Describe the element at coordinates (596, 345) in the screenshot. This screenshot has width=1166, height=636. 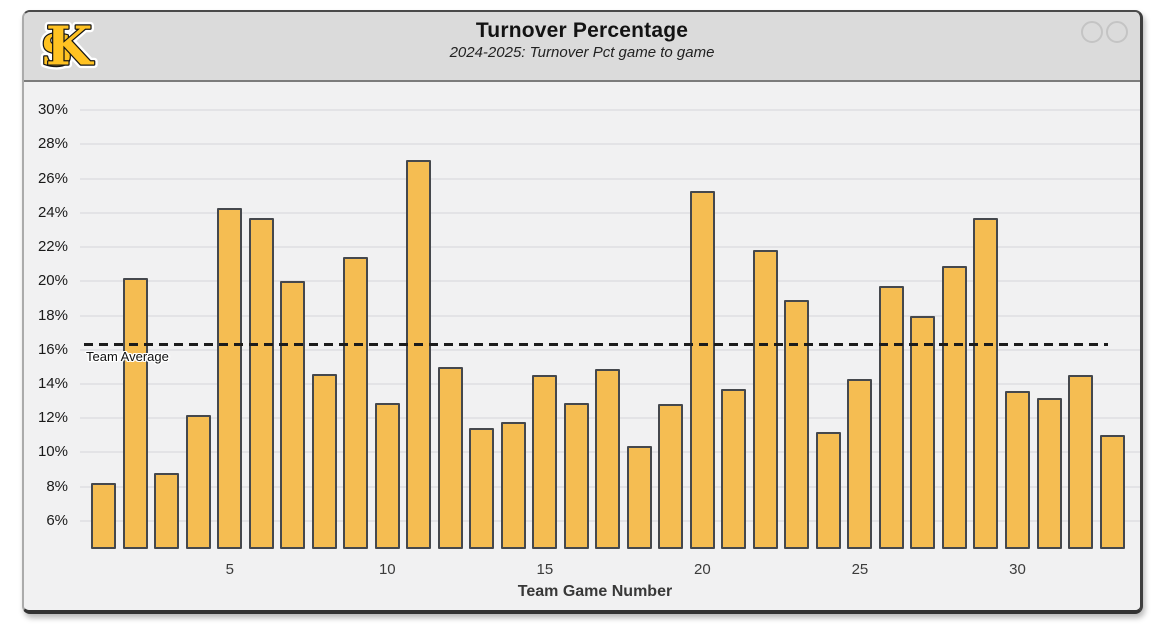
I see `team-average-line` at that location.